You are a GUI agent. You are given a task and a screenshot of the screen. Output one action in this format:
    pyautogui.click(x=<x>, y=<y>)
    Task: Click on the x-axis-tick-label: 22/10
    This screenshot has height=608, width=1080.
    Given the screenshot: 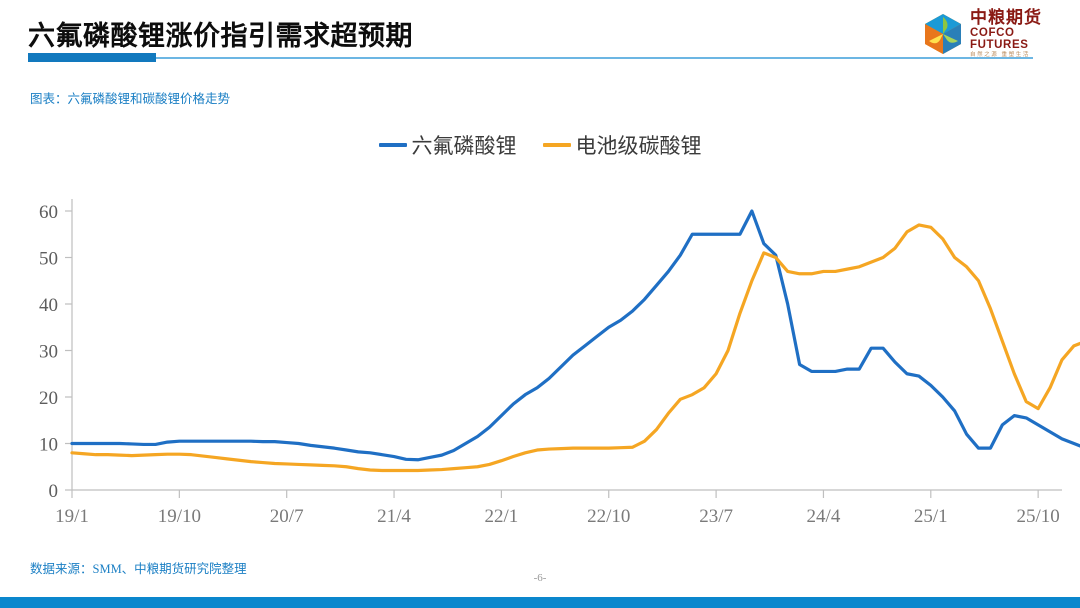 What is the action you would take?
    pyautogui.click(x=608, y=516)
    